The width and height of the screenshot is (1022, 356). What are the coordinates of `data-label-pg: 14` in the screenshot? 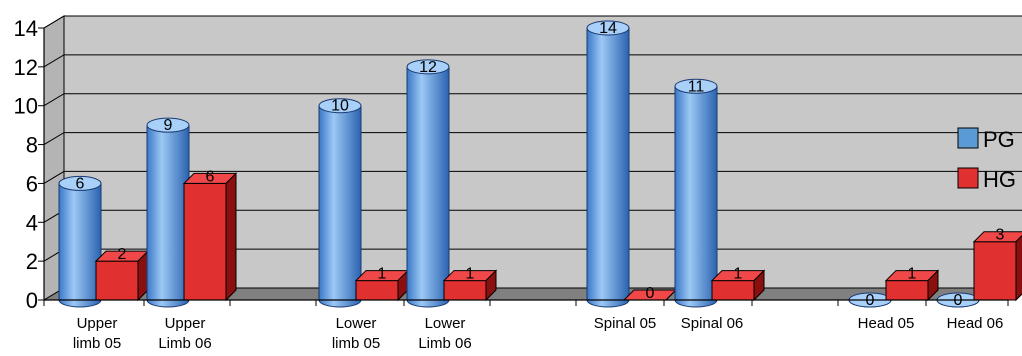 It's located at (608, 28).